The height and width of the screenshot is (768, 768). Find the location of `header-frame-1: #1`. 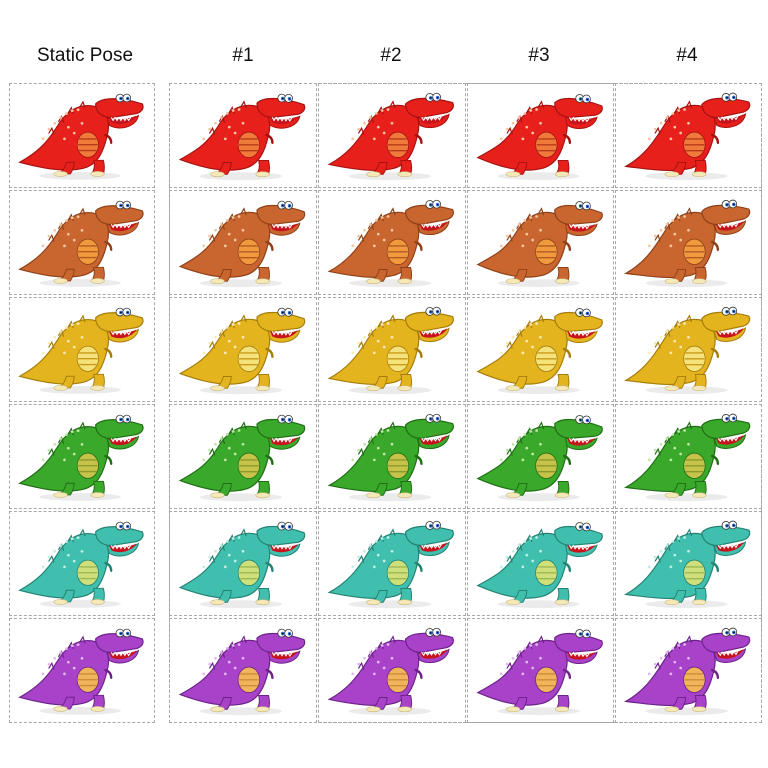

header-frame-1: #1 is located at coordinates (243, 55).